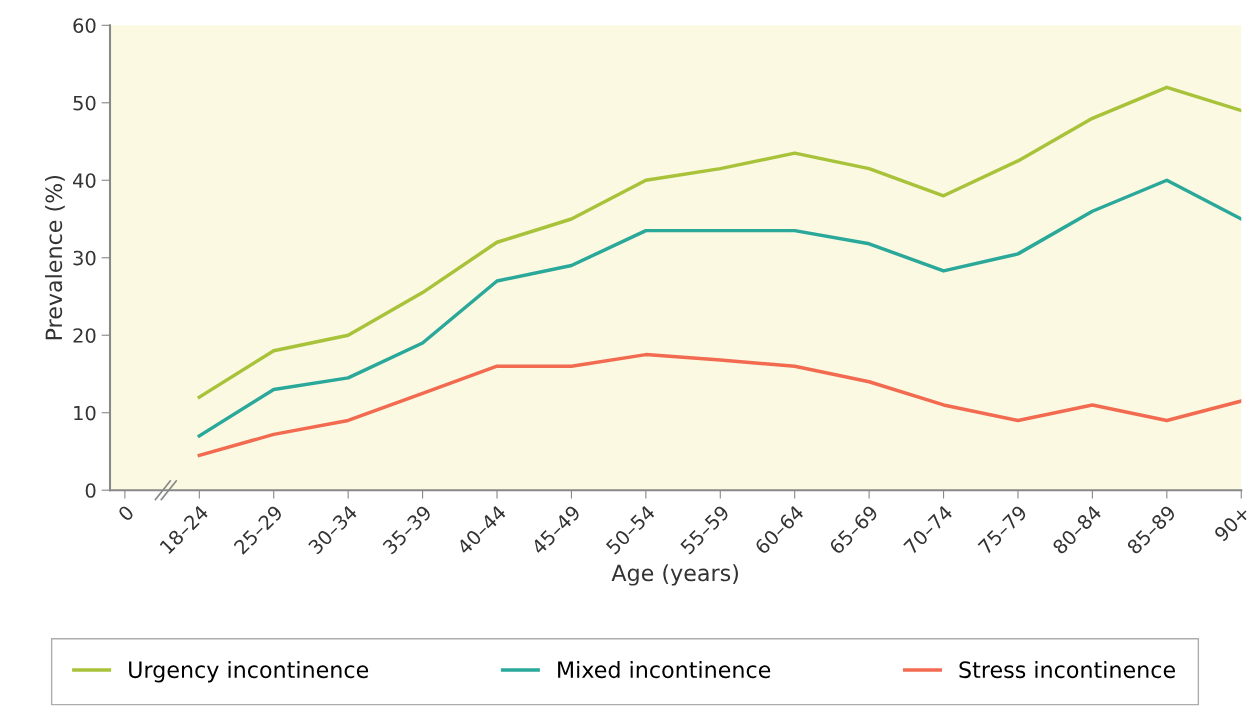 This screenshot has height=723, width=1250. What do you see at coordinates (85, 413) in the screenshot?
I see `y-tick-label: 10` at bounding box center [85, 413].